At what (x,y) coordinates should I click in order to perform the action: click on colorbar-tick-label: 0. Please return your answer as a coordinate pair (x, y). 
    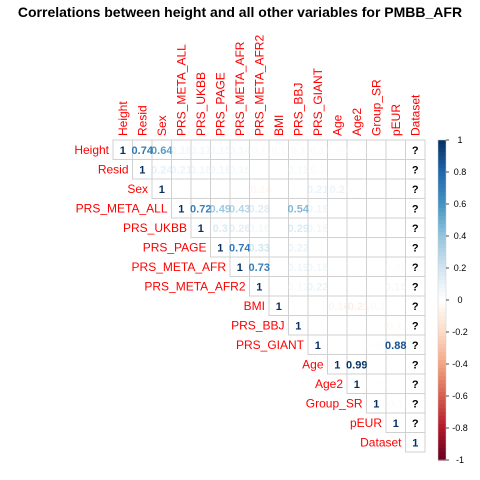
    Looking at the image, I should click on (459, 300).